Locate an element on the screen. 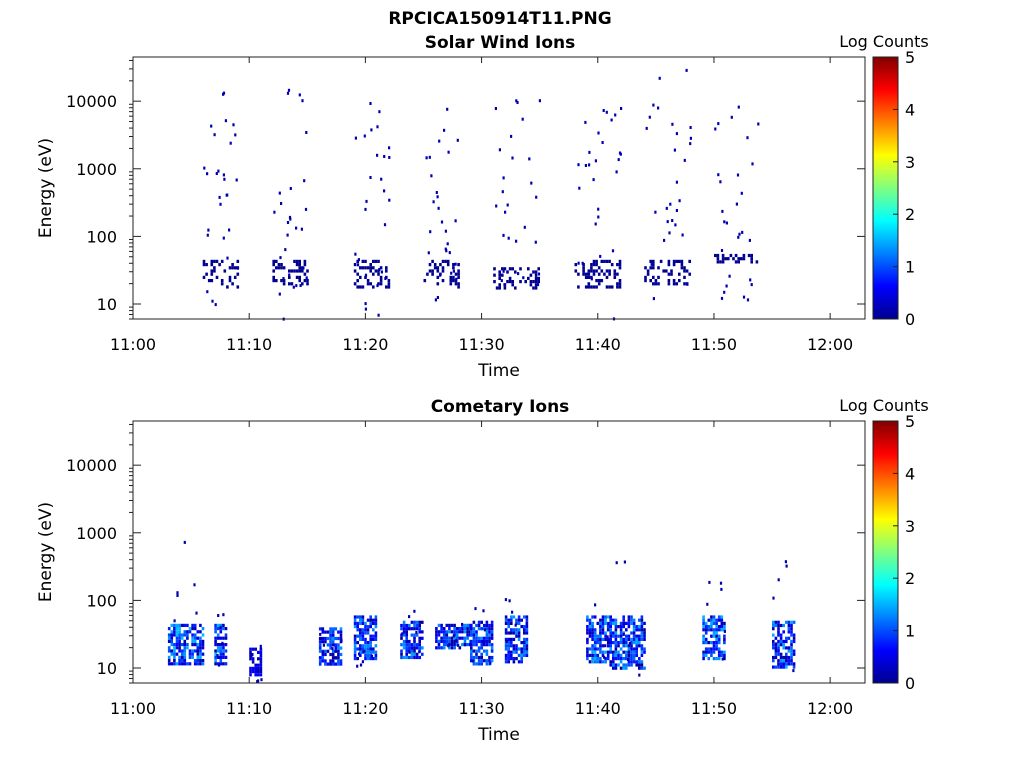  colorbar-tick-label: 2 is located at coordinates (910, 214).